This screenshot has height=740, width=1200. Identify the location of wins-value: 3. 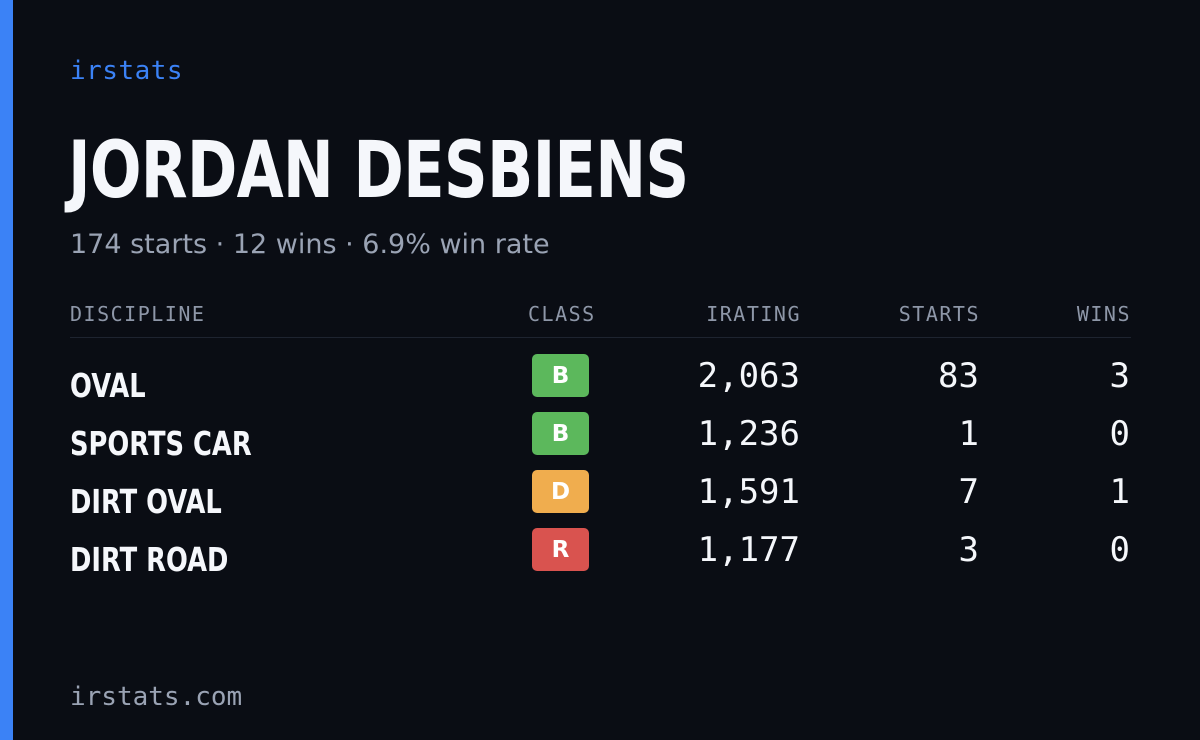
(1119, 376).